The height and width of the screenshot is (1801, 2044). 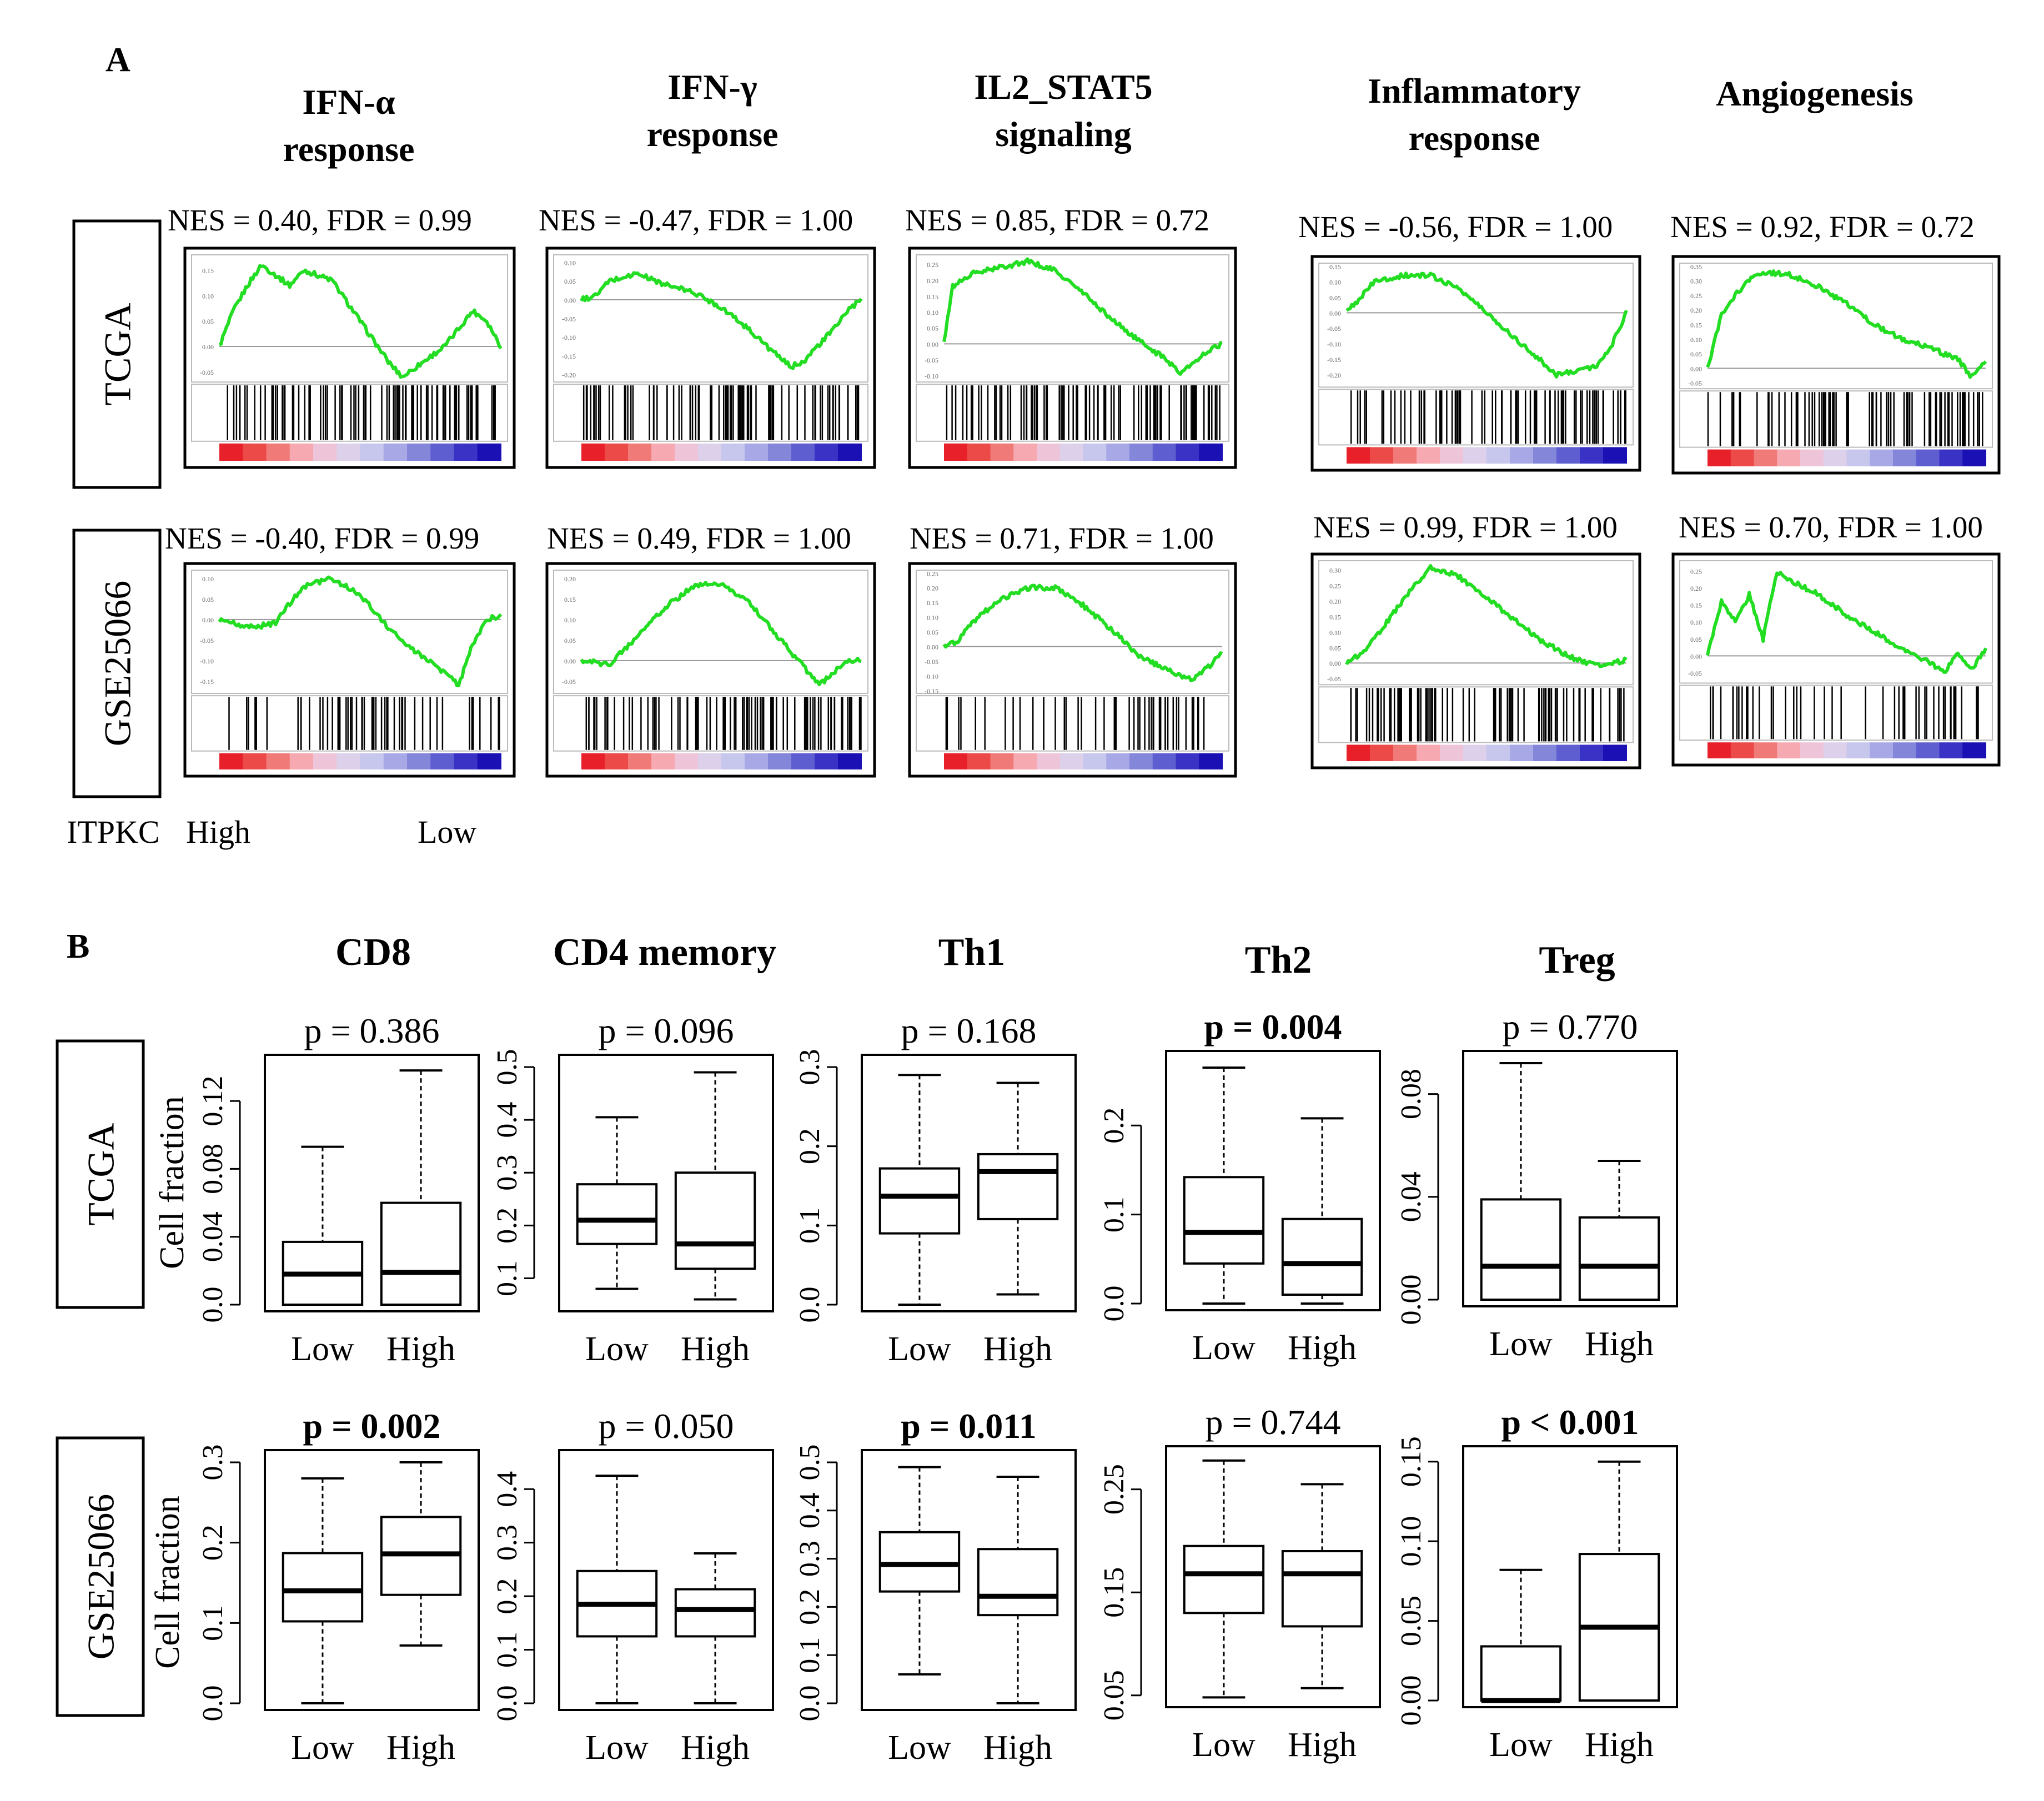 What do you see at coordinates (1521, 1249) in the screenshot?
I see `interquartile-box` at bounding box center [1521, 1249].